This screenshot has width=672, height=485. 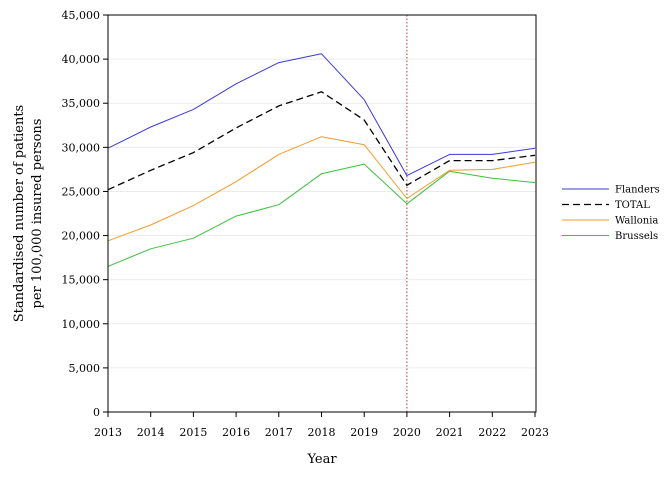 I want to click on series-line-brussels, so click(x=321, y=215).